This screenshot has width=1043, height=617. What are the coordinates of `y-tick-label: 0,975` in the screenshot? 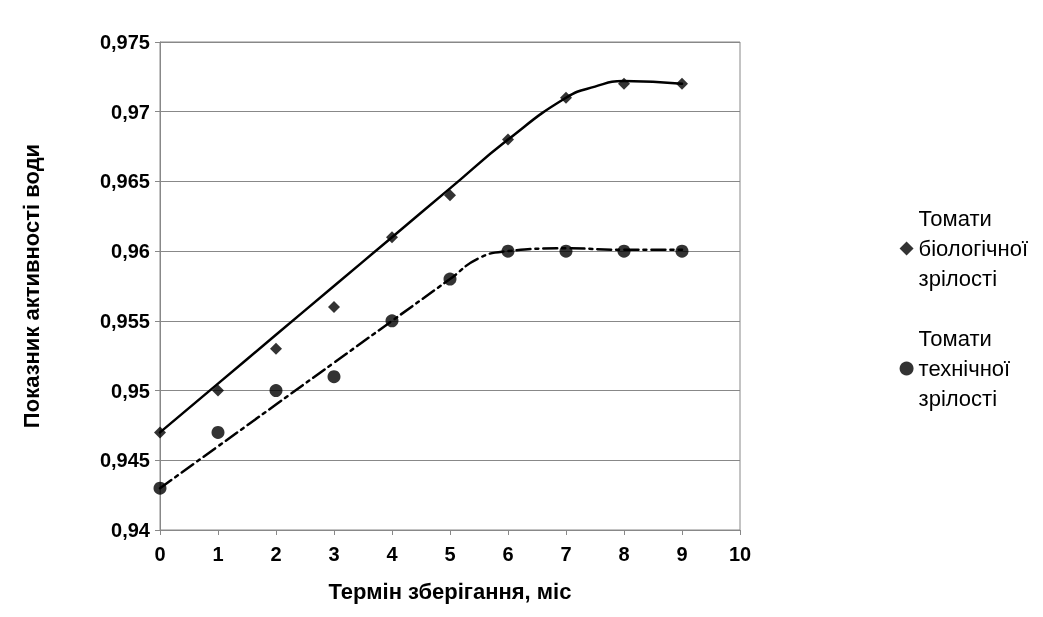 It's located at (124, 42).